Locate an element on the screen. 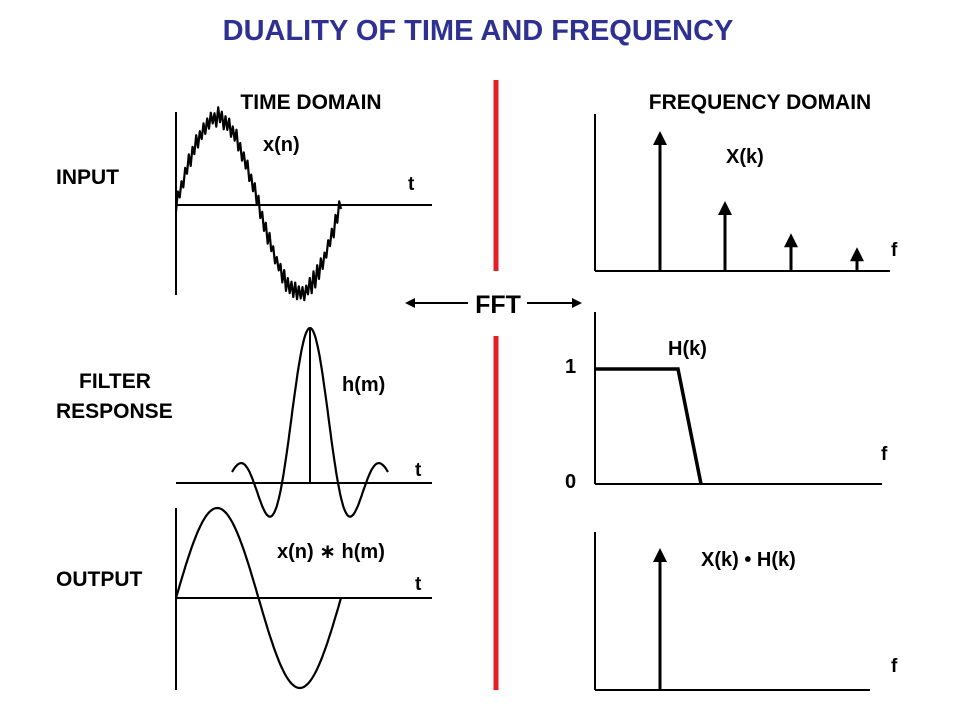 The image size is (960, 713). filter-time-axis-label: t is located at coordinates (418, 470).